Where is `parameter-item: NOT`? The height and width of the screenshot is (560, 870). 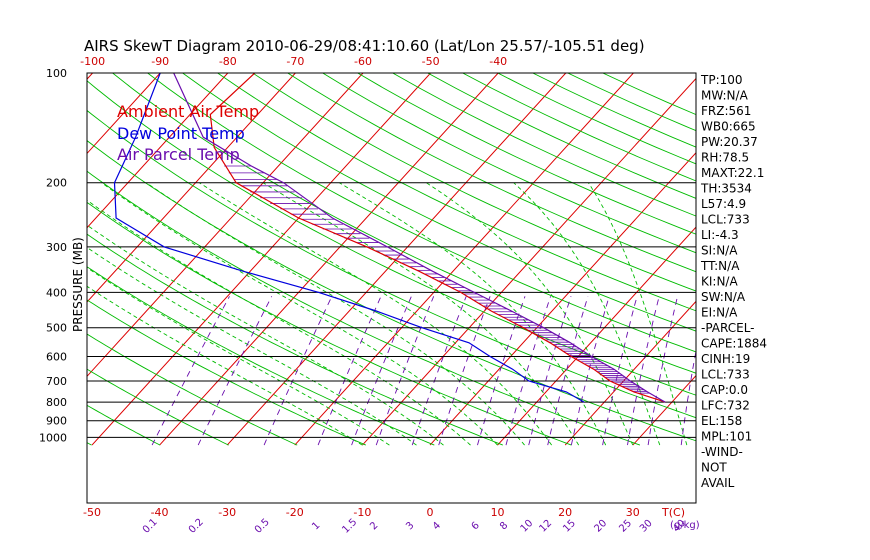
parameter-item: NOT is located at coordinates (714, 468).